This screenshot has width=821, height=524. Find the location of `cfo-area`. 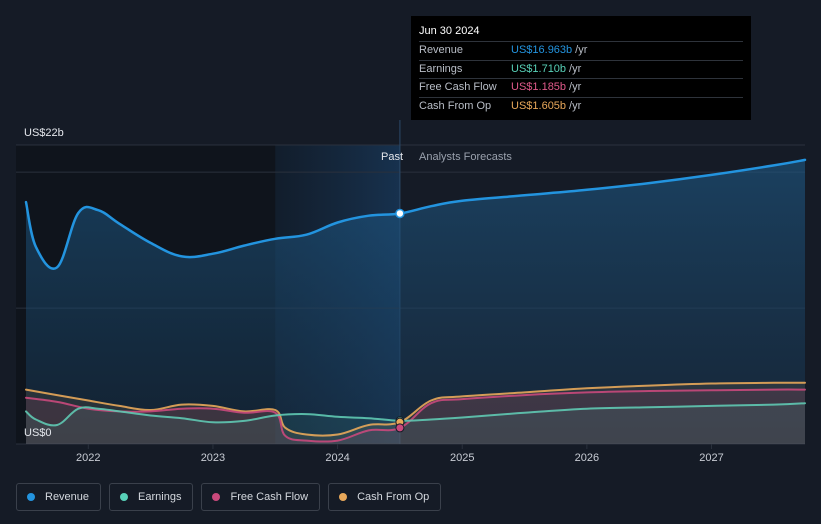

cfo-area is located at coordinates (415, 413).